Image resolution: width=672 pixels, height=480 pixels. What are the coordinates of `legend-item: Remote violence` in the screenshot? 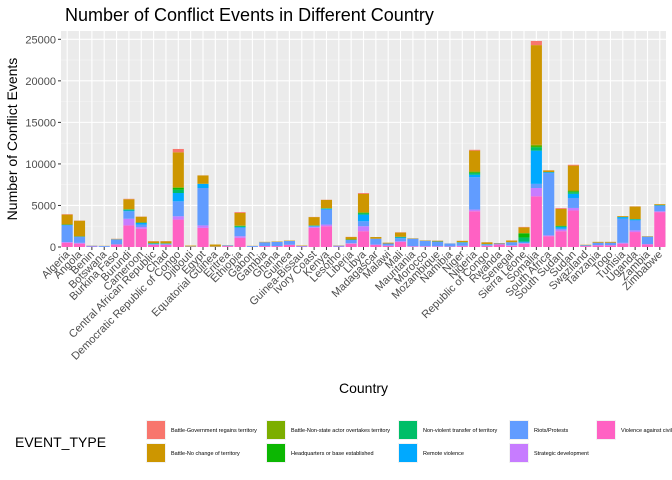 It's located at (431, 453).